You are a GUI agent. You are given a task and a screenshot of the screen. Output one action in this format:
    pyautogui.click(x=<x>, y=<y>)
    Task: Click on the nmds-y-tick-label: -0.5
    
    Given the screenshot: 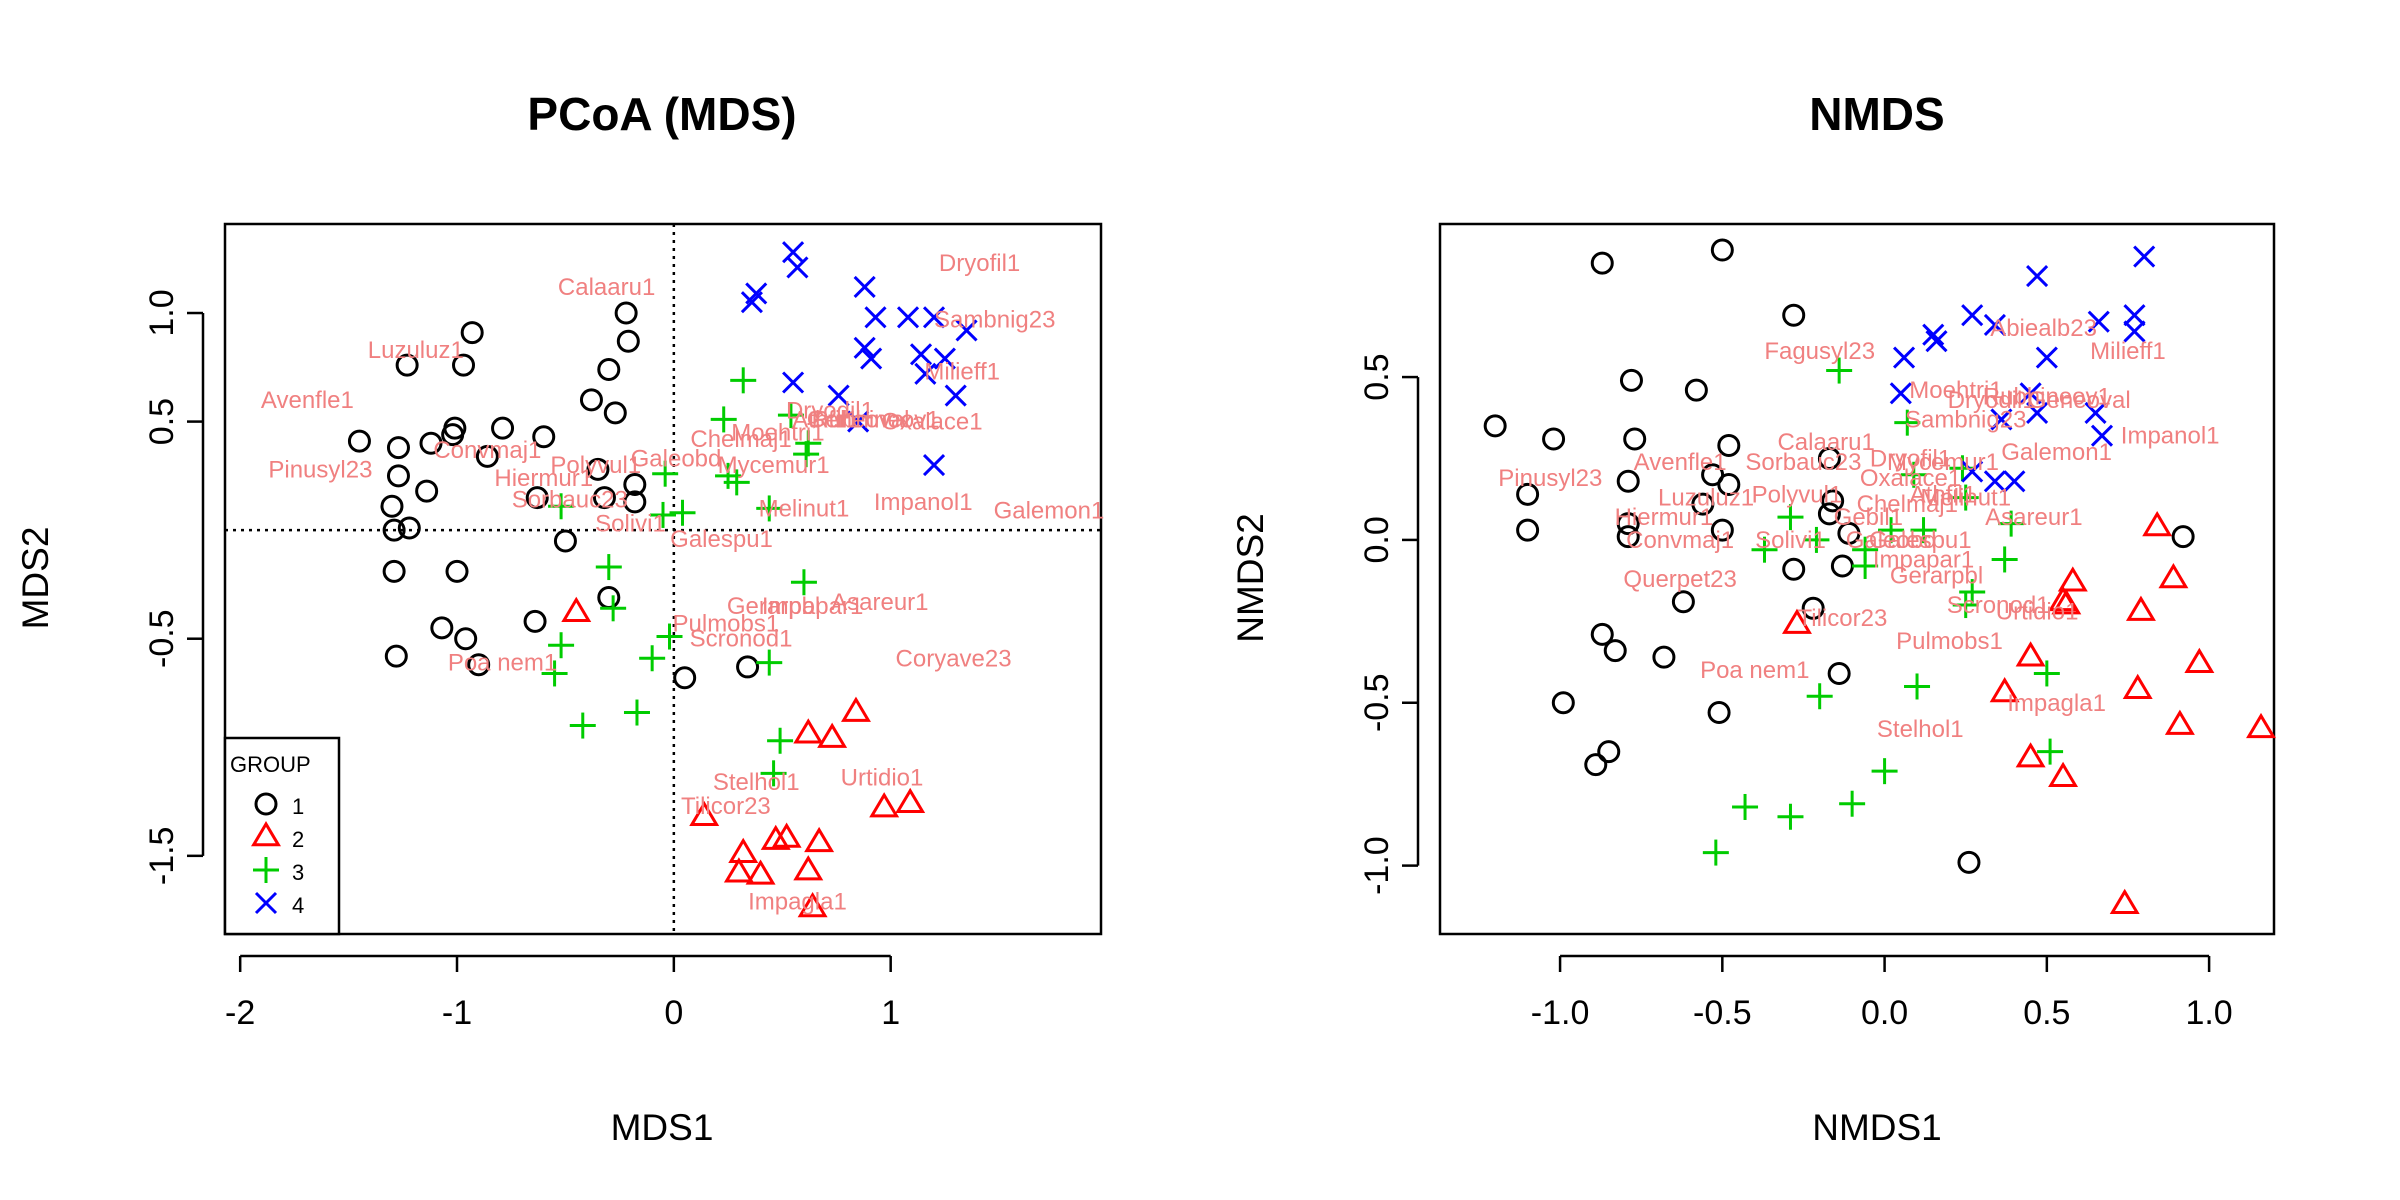 What is the action you would take?
    pyautogui.click(x=1377, y=702)
    